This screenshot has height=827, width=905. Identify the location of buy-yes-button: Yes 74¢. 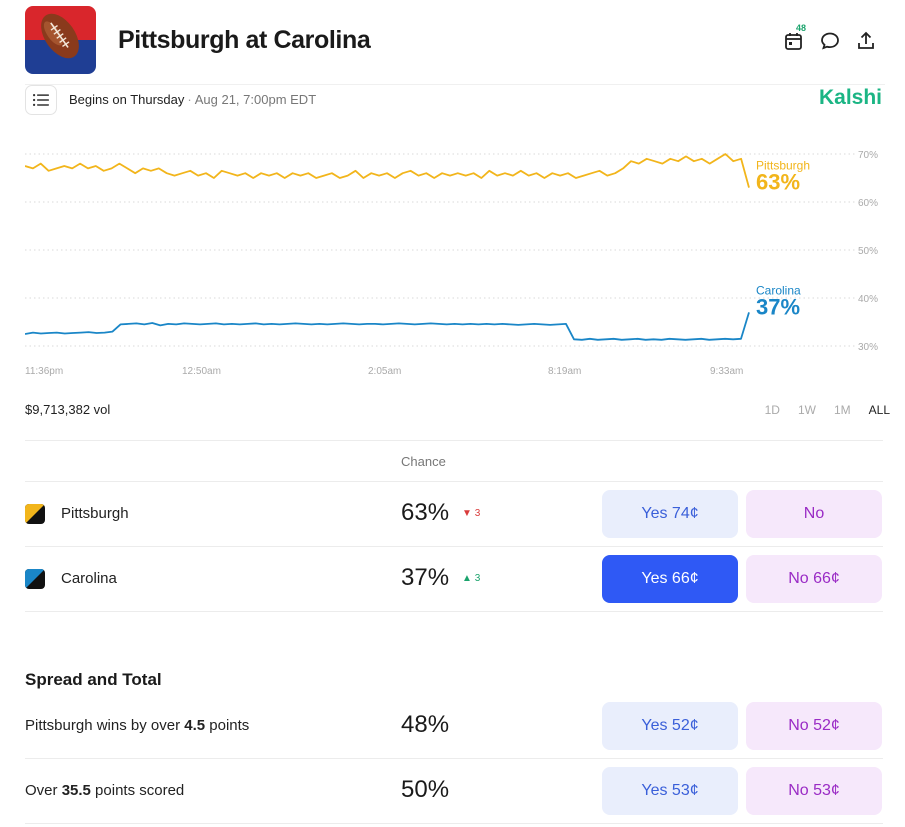
(670, 514).